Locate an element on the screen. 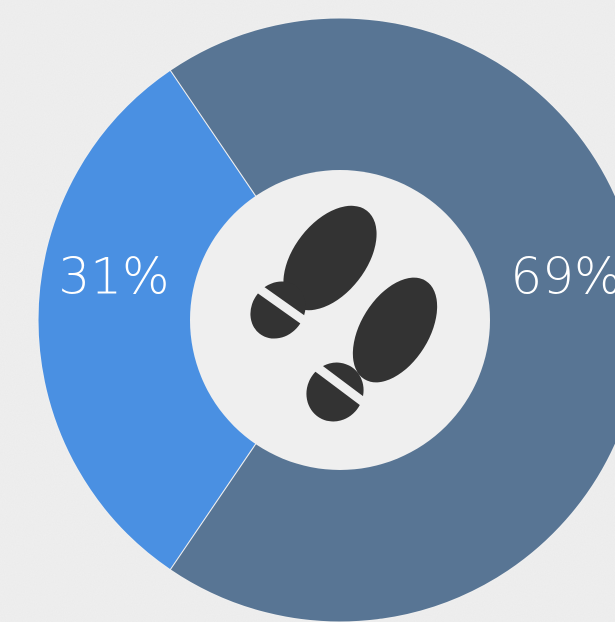 The width and height of the screenshot is (615, 622). value-label: 69% is located at coordinates (562, 277).